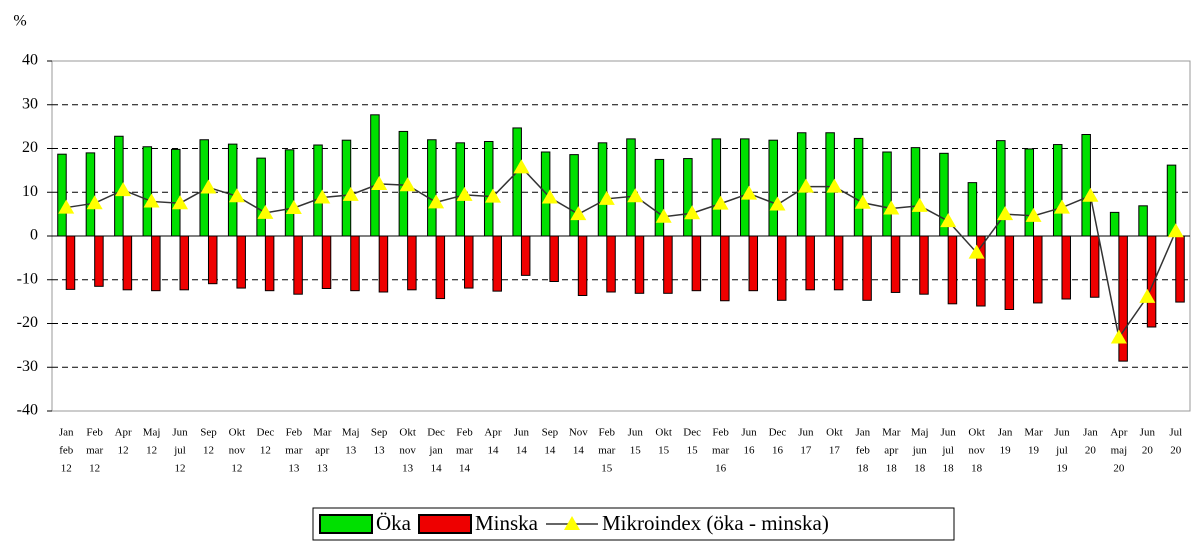 This screenshot has width=1193, height=542. Describe the element at coordinates (208, 433) in the screenshot. I see `x-tick-label: Sep` at that location.